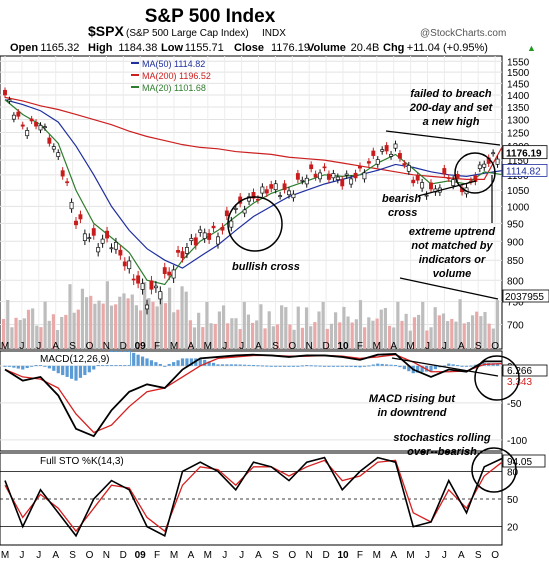 The height and width of the screenshot is (568, 549). I want to click on sto-tick-label: 80, so click(513, 472).